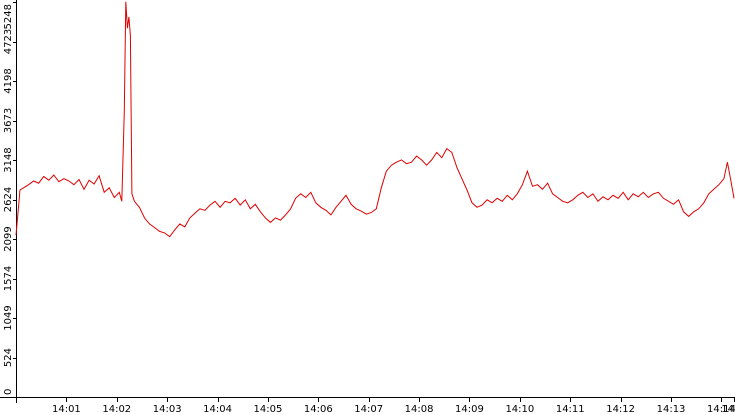 The height and width of the screenshot is (415, 735). I want to click on x-tick-label: 14:04, so click(217, 409).